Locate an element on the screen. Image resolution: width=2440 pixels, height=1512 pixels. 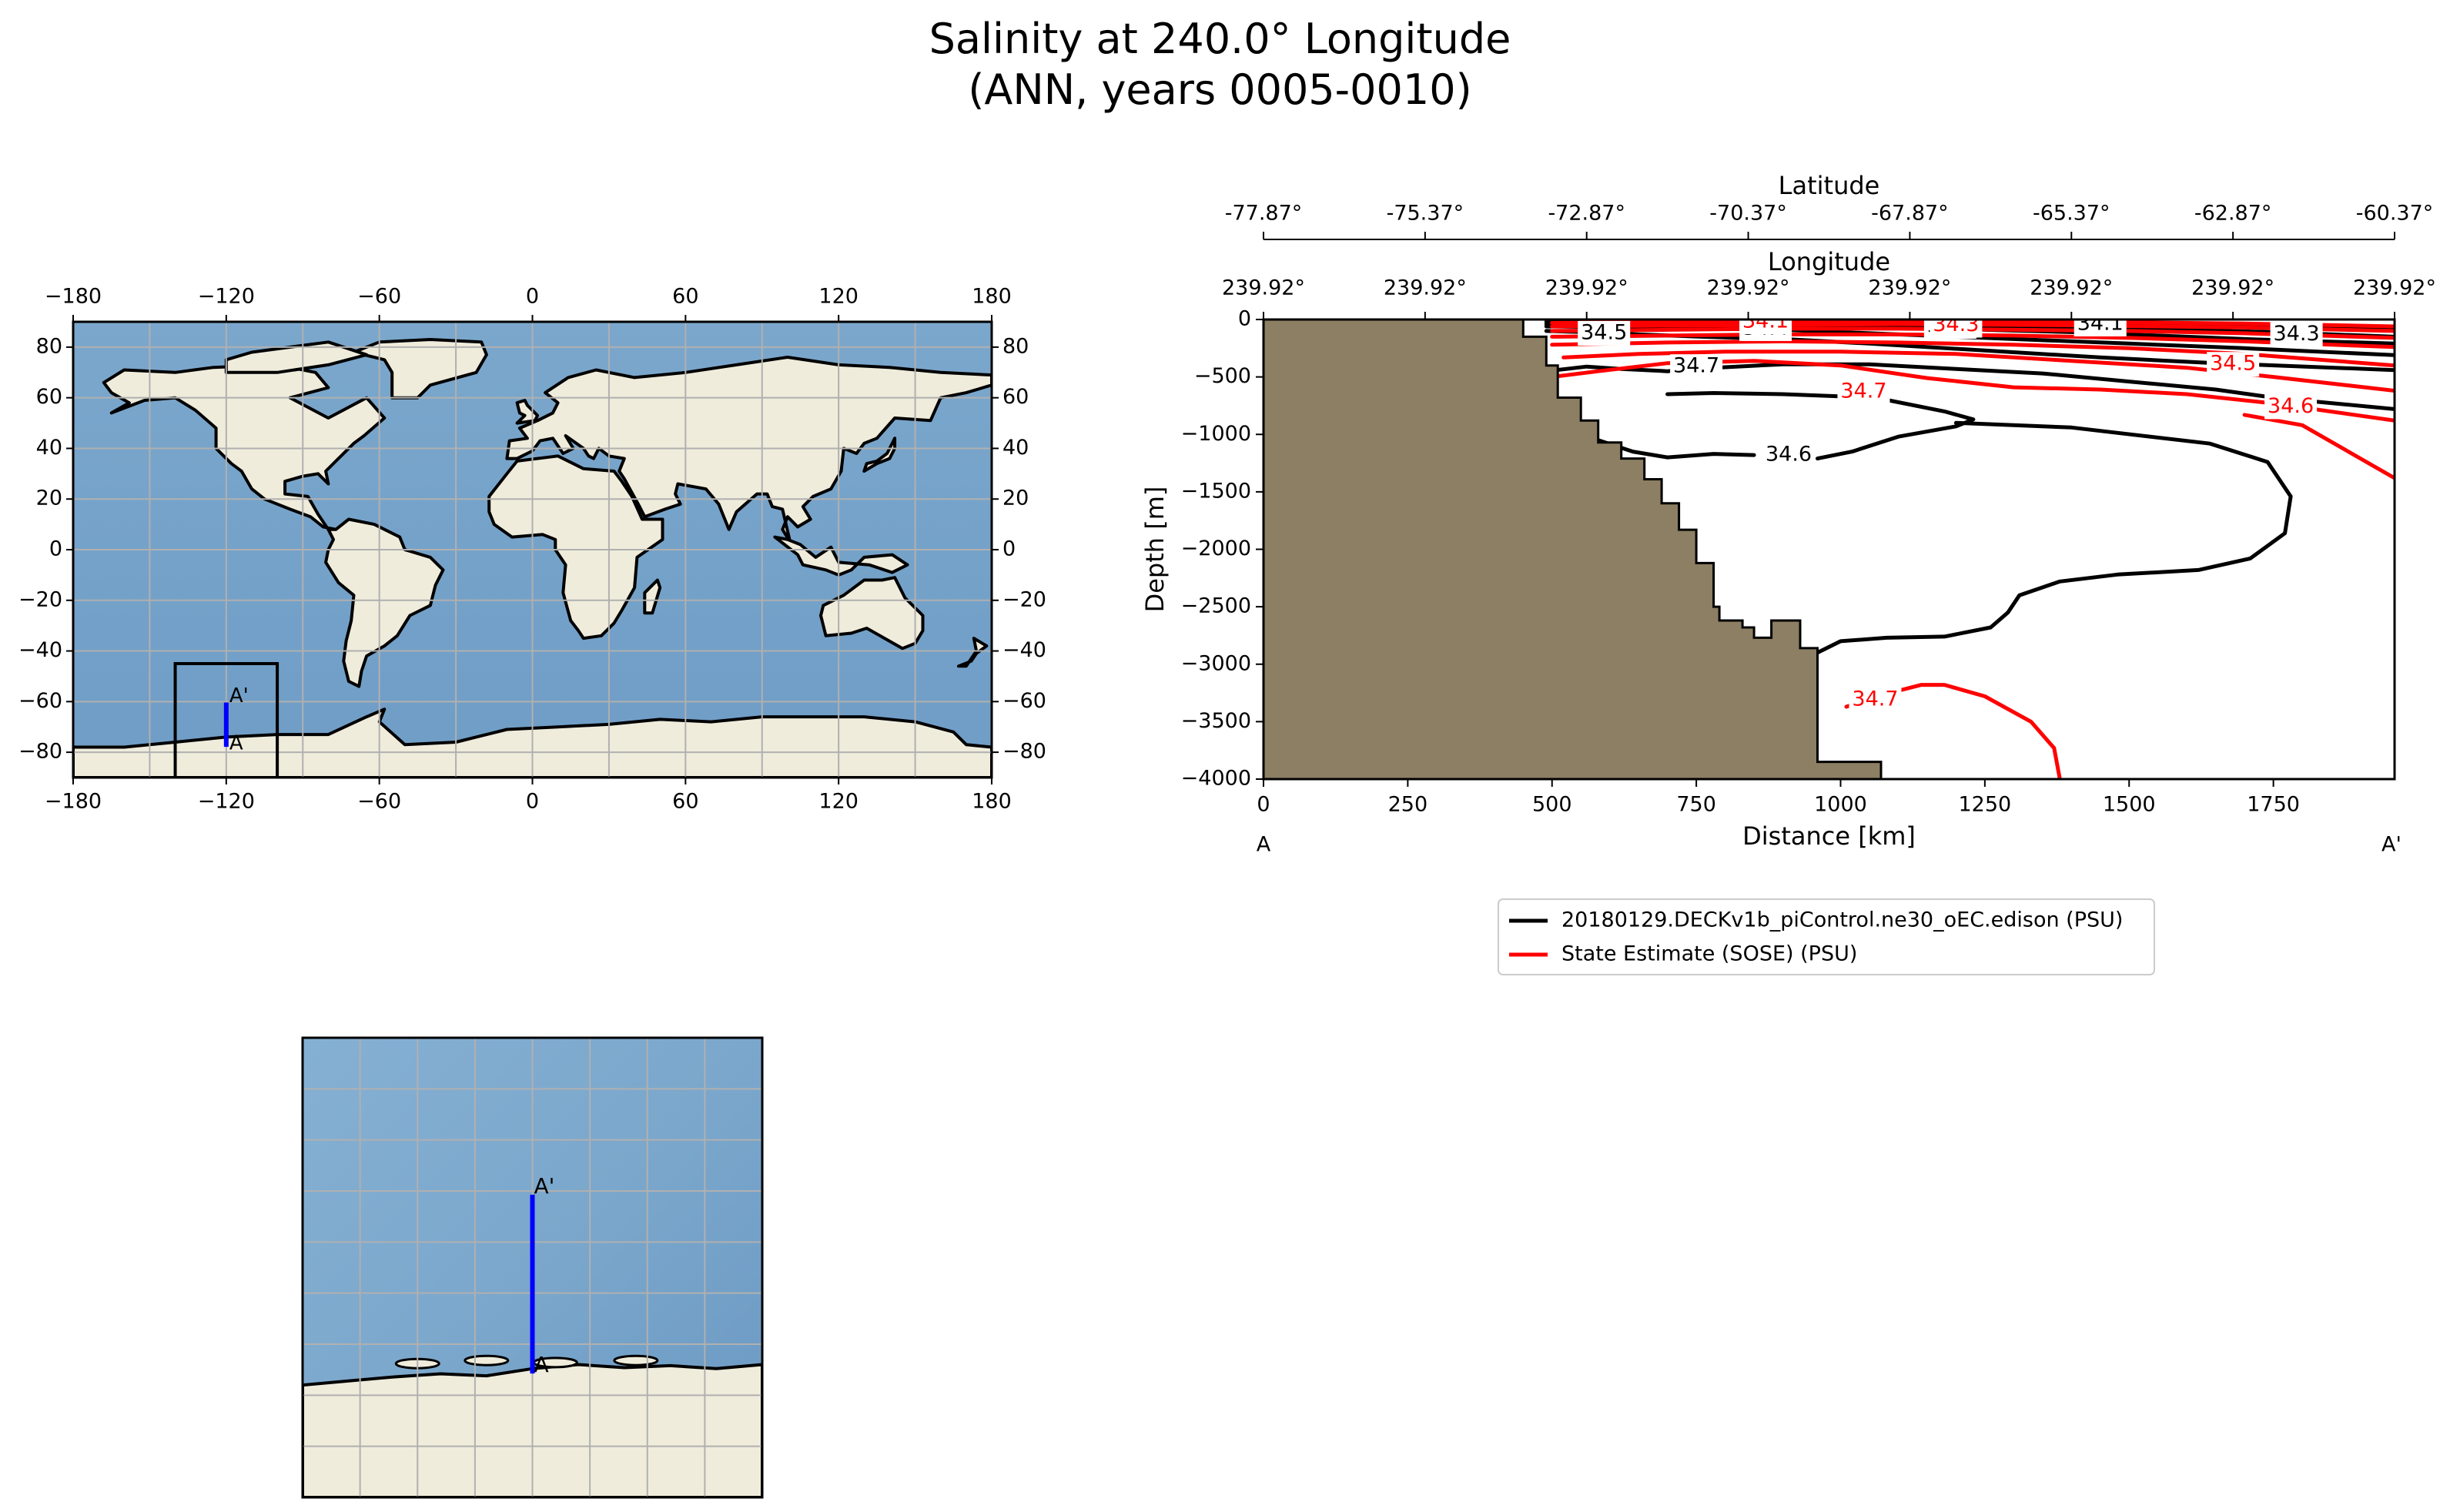
y-axis-label: Depth [m] is located at coordinates (1155, 550).